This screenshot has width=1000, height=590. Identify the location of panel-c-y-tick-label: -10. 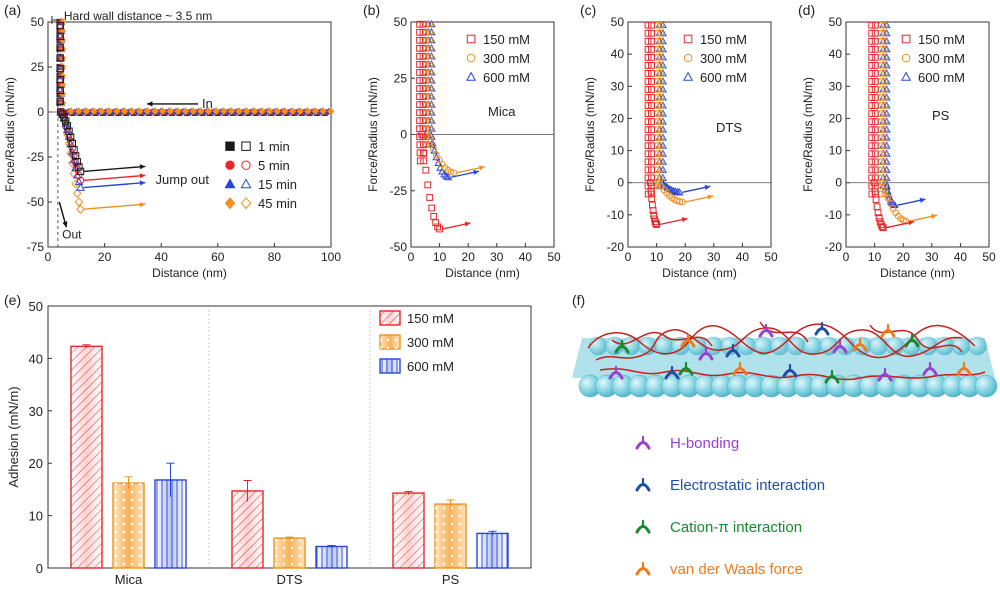
(616, 215).